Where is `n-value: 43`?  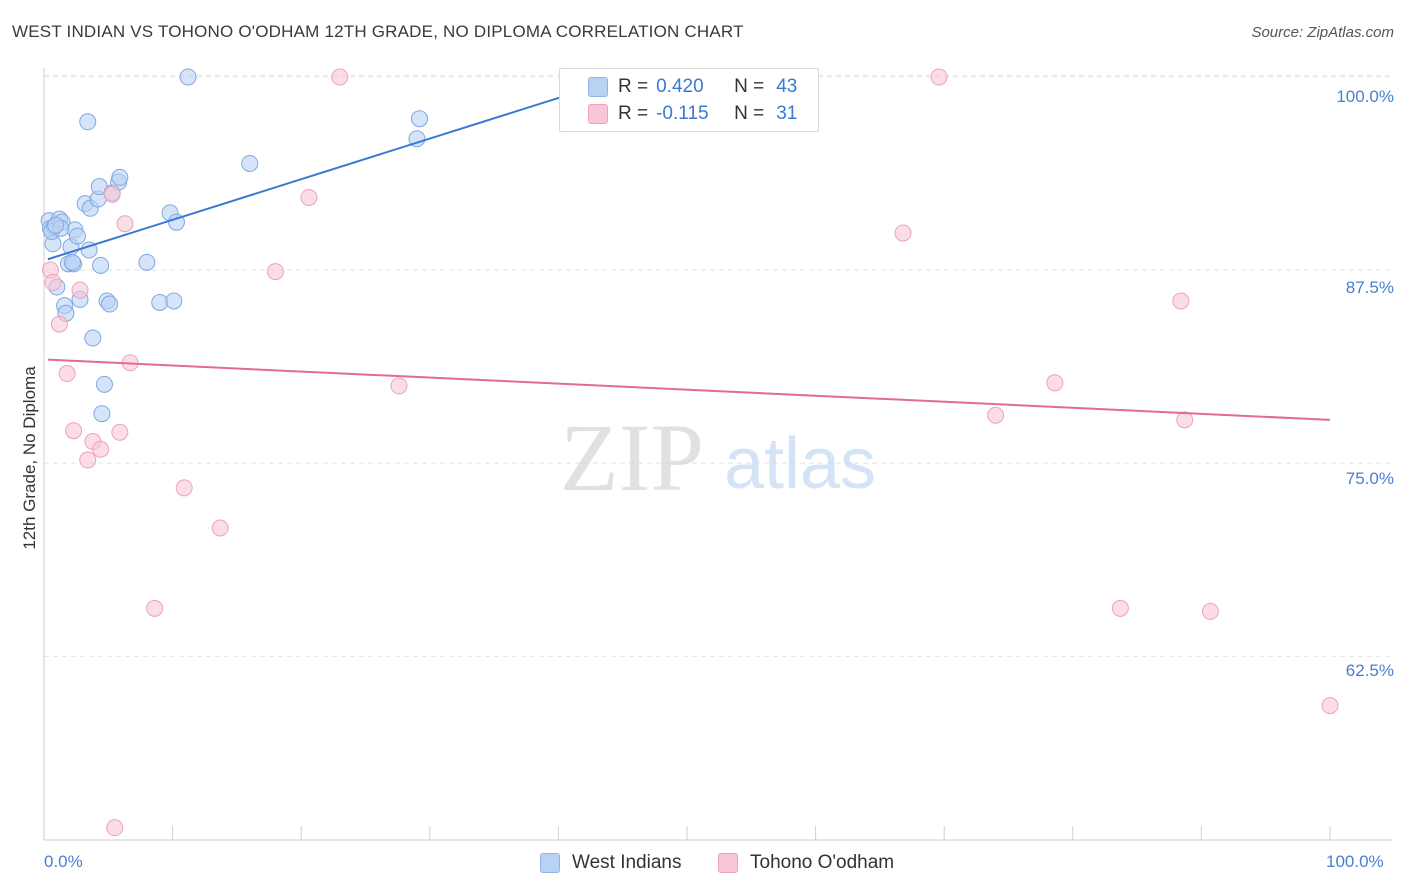
n-value: 43 is located at coordinates (787, 86).